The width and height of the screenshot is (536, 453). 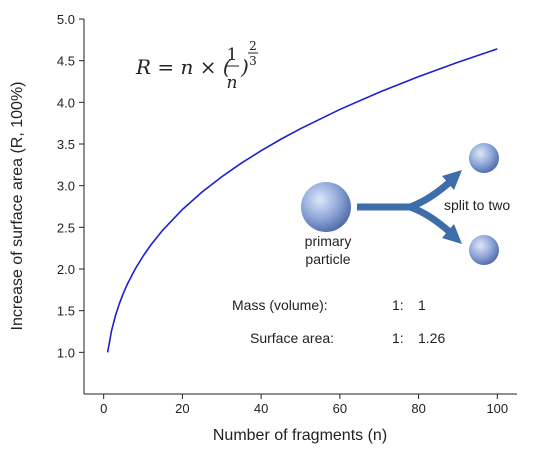 What do you see at coordinates (261, 408) in the screenshot?
I see `x-tick-label: 40` at bounding box center [261, 408].